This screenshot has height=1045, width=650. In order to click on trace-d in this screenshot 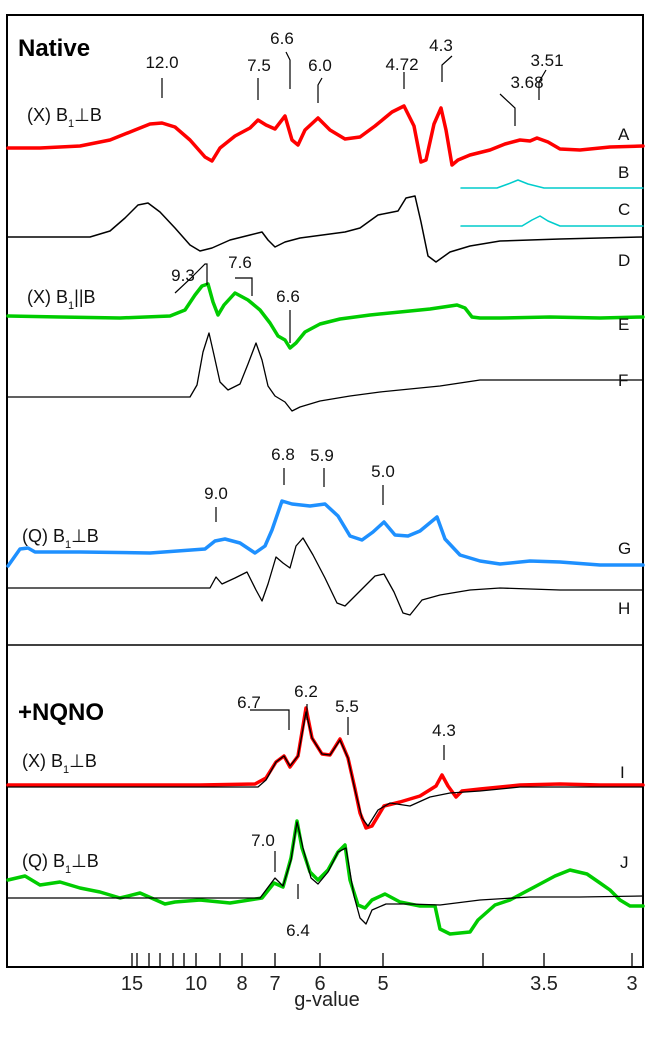, I will do `click(325, 229)`.